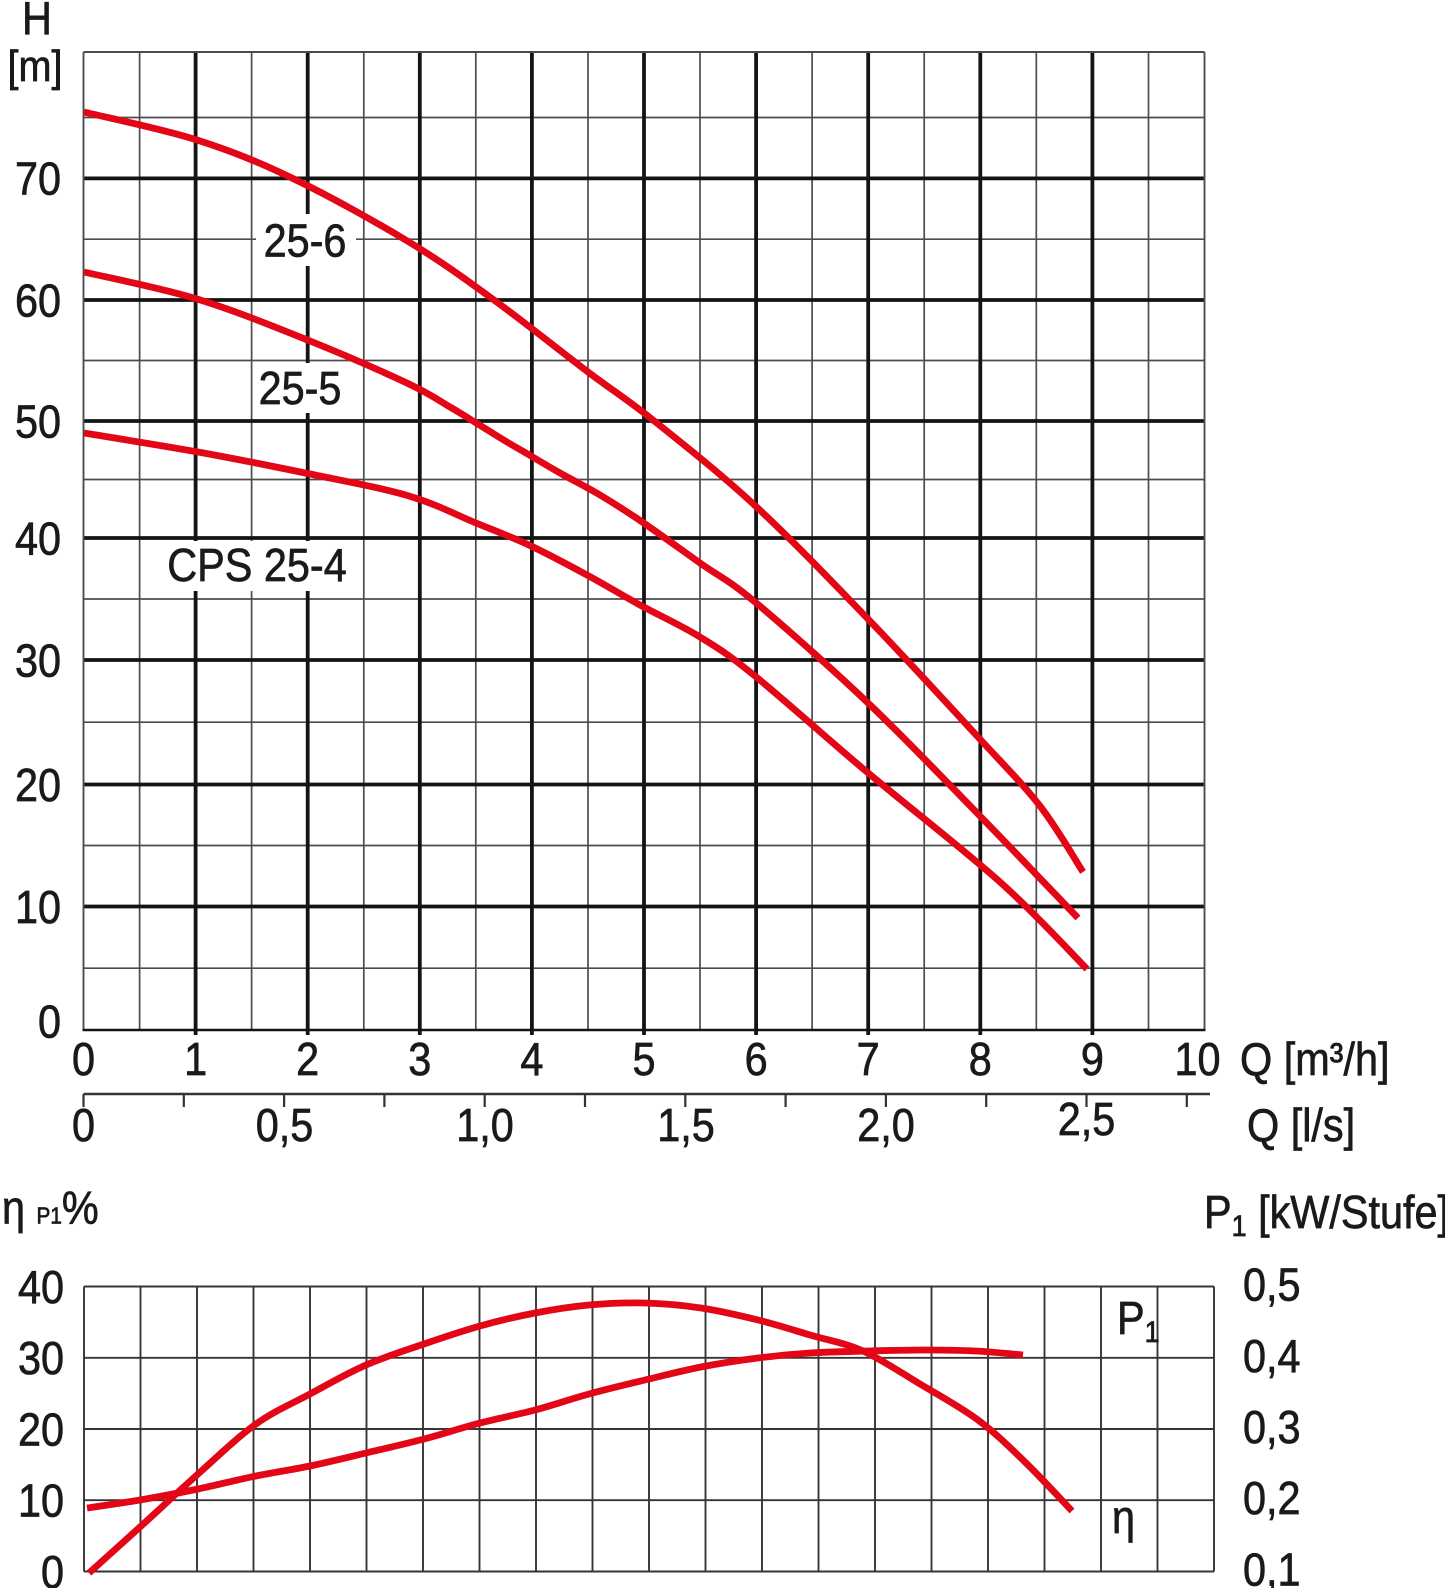 The width and height of the screenshot is (1445, 1588). I want to click on svg-text: 3, so click(419, 1060).